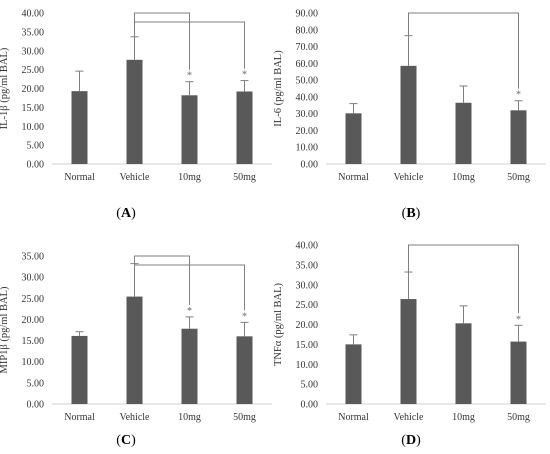 The image size is (550, 454). I want to click on panel-letter: C, so click(126, 440).